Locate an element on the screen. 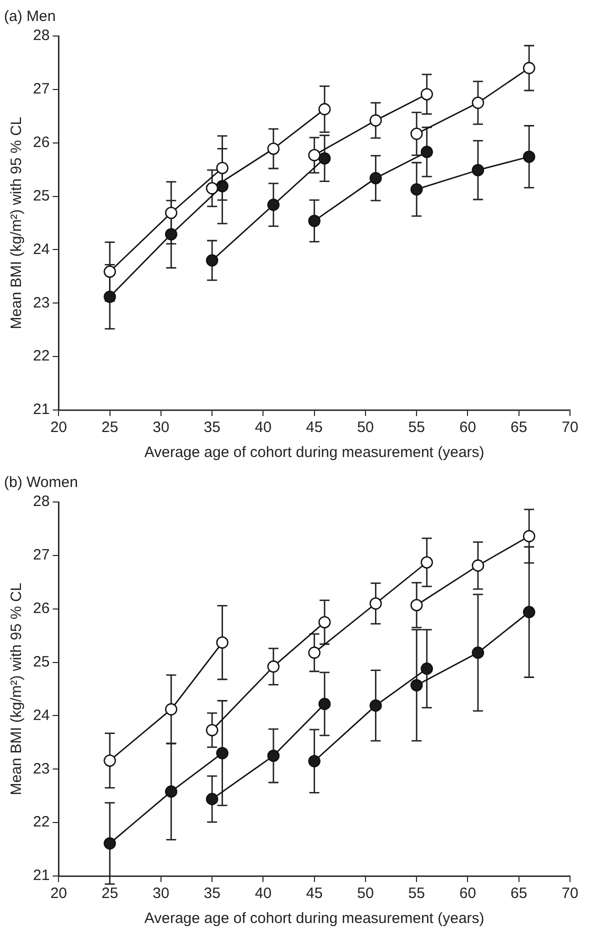 Image resolution: width=590 pixels, height=933 pixels. chart-title: (a) Men is located at coordinates (30, 17).